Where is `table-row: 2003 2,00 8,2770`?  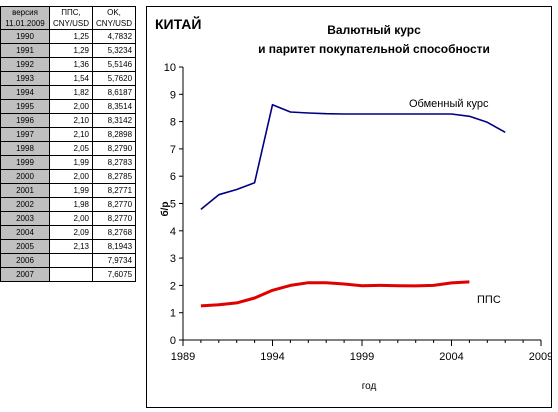 table-row: 2003 2,00 8,2770 is located at coordinates (68, 218).